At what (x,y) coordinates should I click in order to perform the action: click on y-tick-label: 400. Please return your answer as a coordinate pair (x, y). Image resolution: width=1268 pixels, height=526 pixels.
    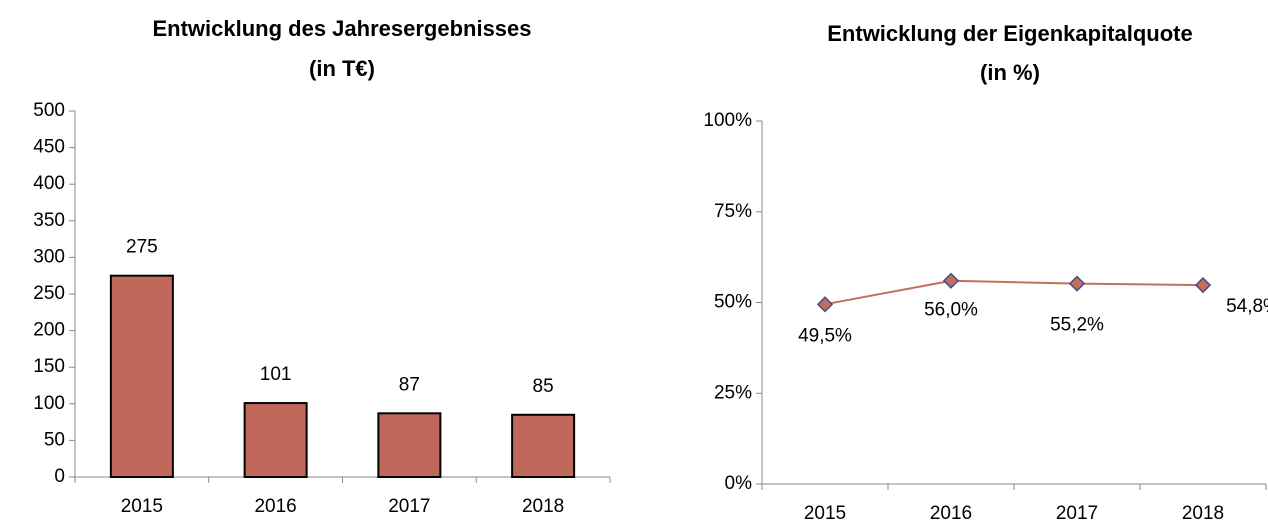
    Looking at the image, I should click on (49, 183).